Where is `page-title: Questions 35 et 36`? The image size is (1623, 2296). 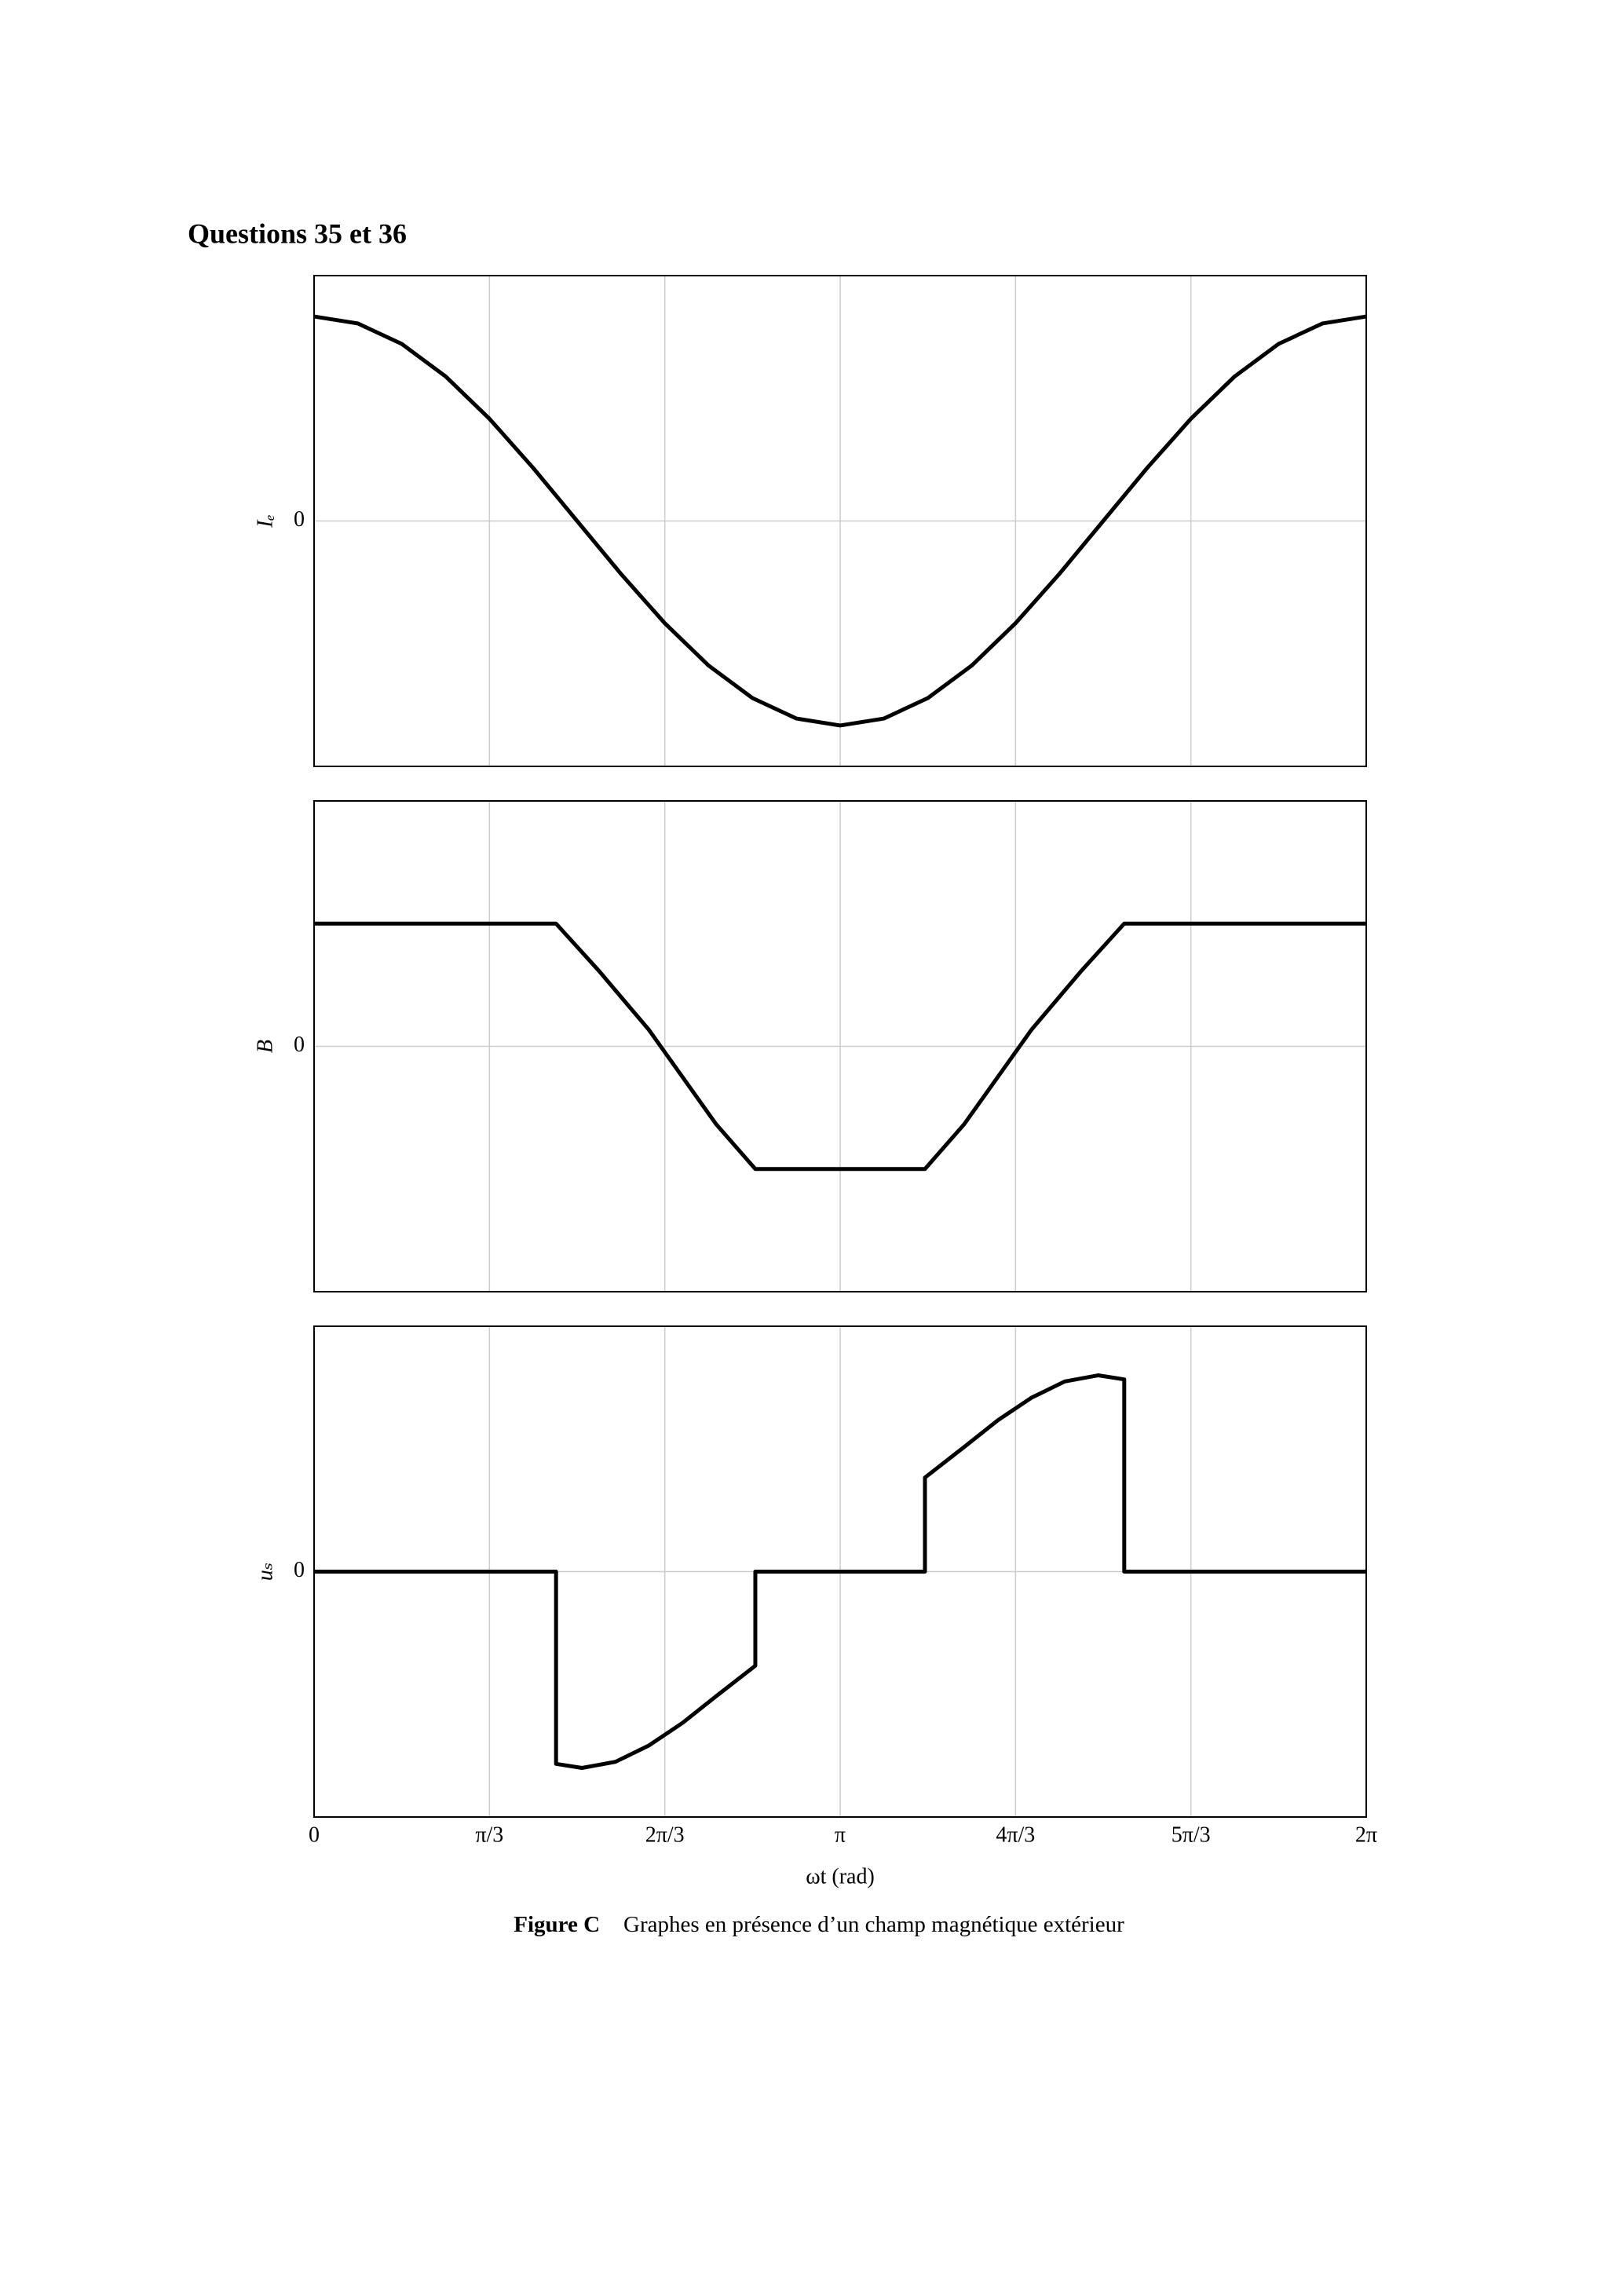
page-title: Questions 35 et 36 is located at coordinates (297, 234).